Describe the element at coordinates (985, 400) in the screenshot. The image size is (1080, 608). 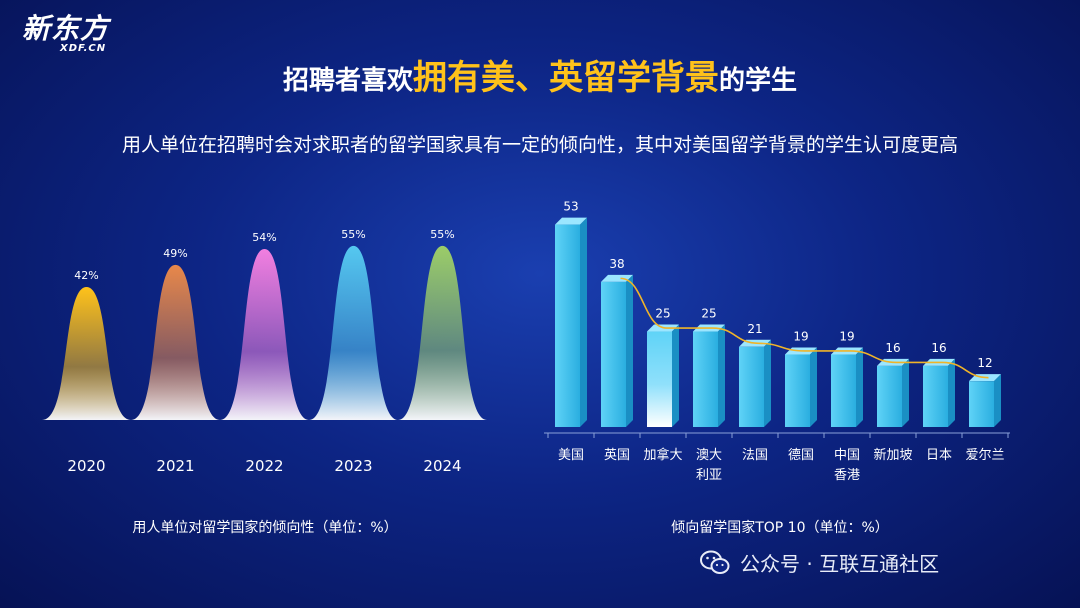
I see `bar-爱尔兰` at that location.